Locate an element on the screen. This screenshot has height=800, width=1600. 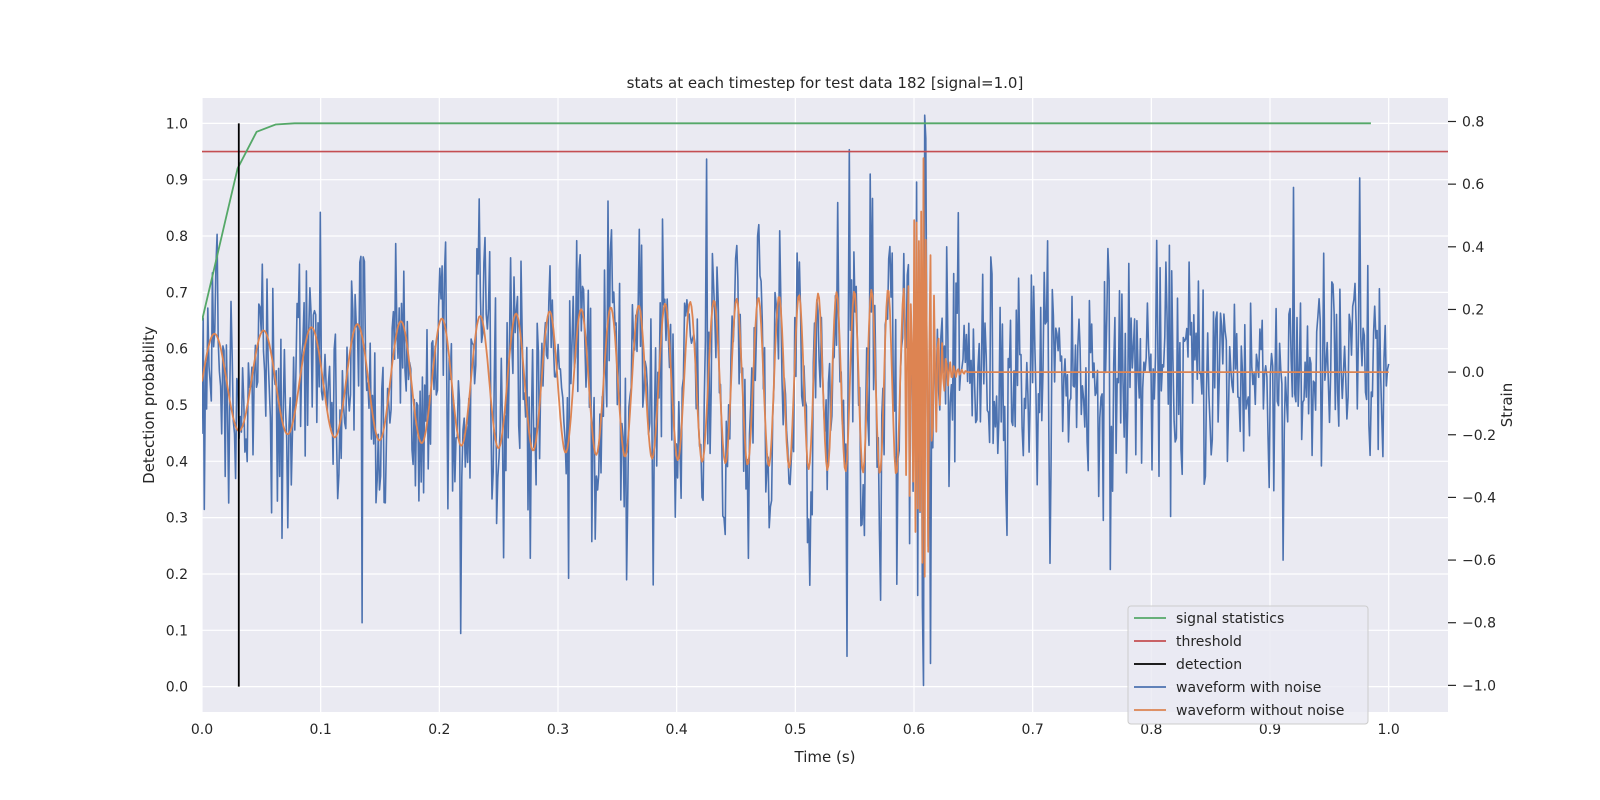
y-right-tick-label: 0.0 is located at coordinates (1473, 373).